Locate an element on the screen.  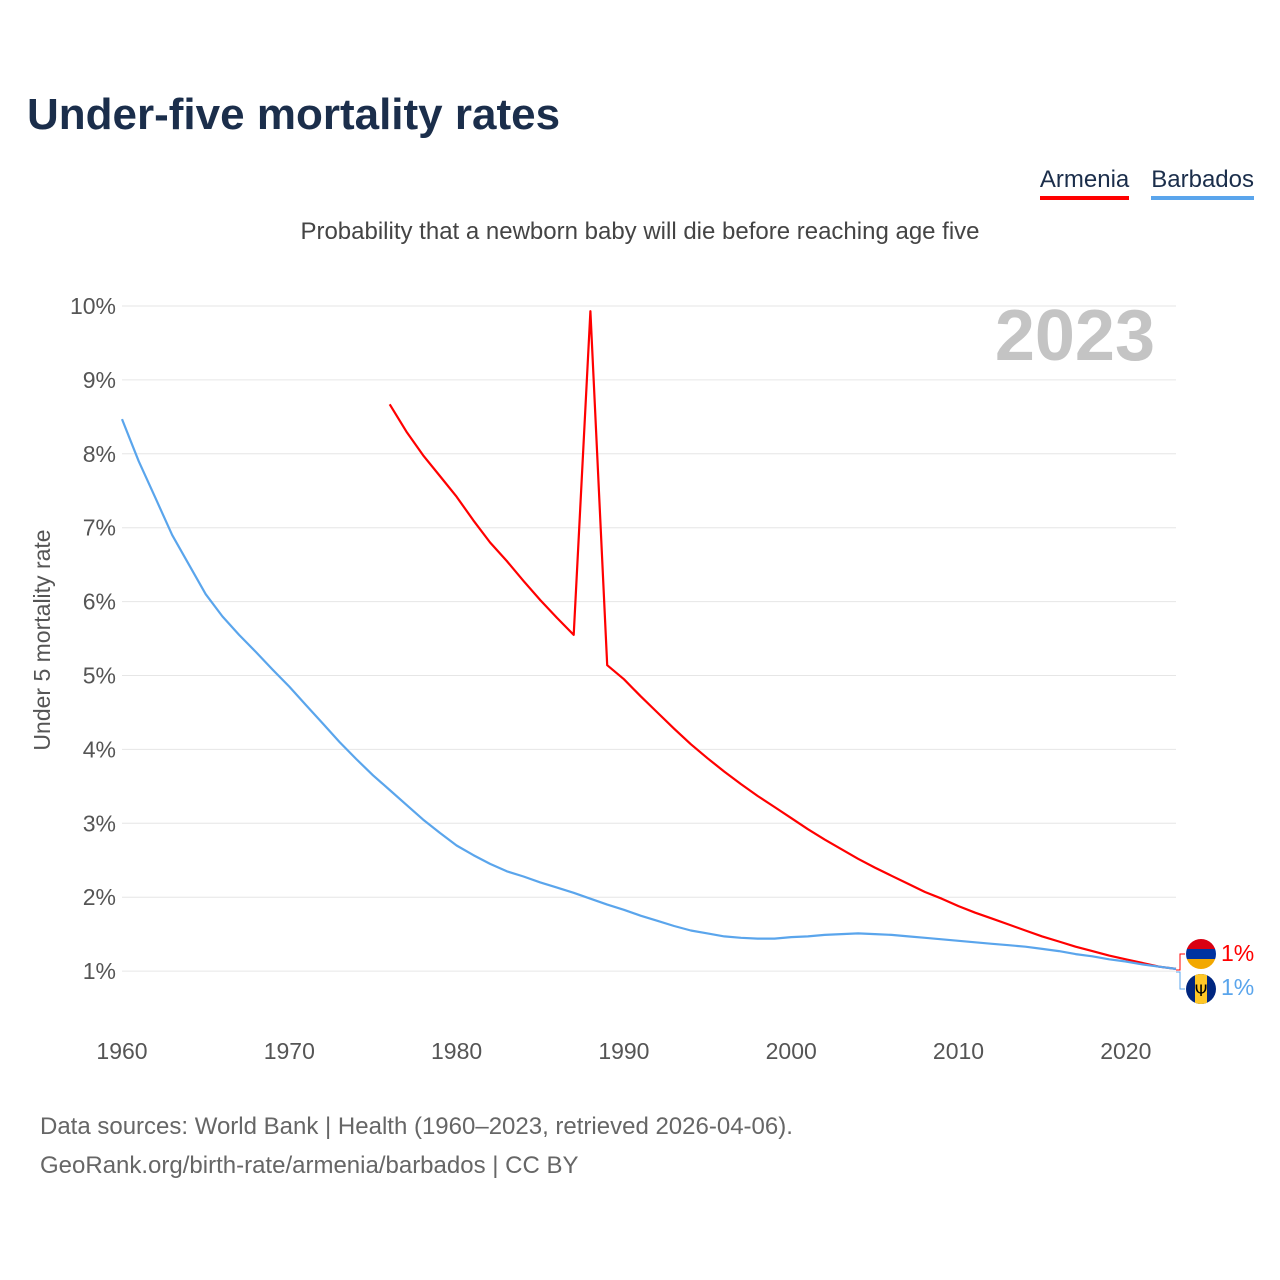
x-tick-label: 1990 is located at coordinates (623, 1051).